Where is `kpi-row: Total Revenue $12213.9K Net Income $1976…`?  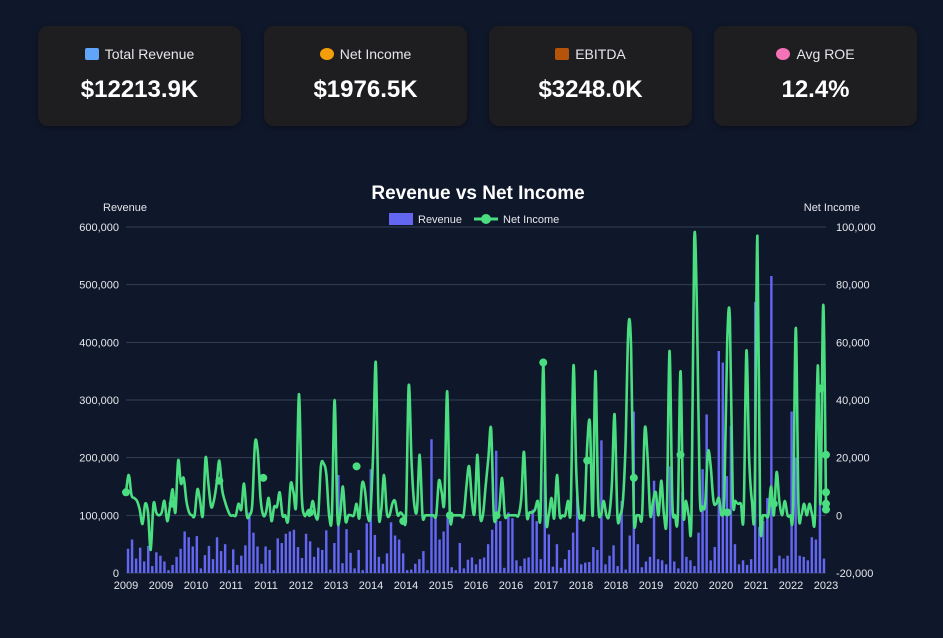 kpi-row: Total Revenue $12213.9K Net Income $1976… is located at coordinates (477, 76).